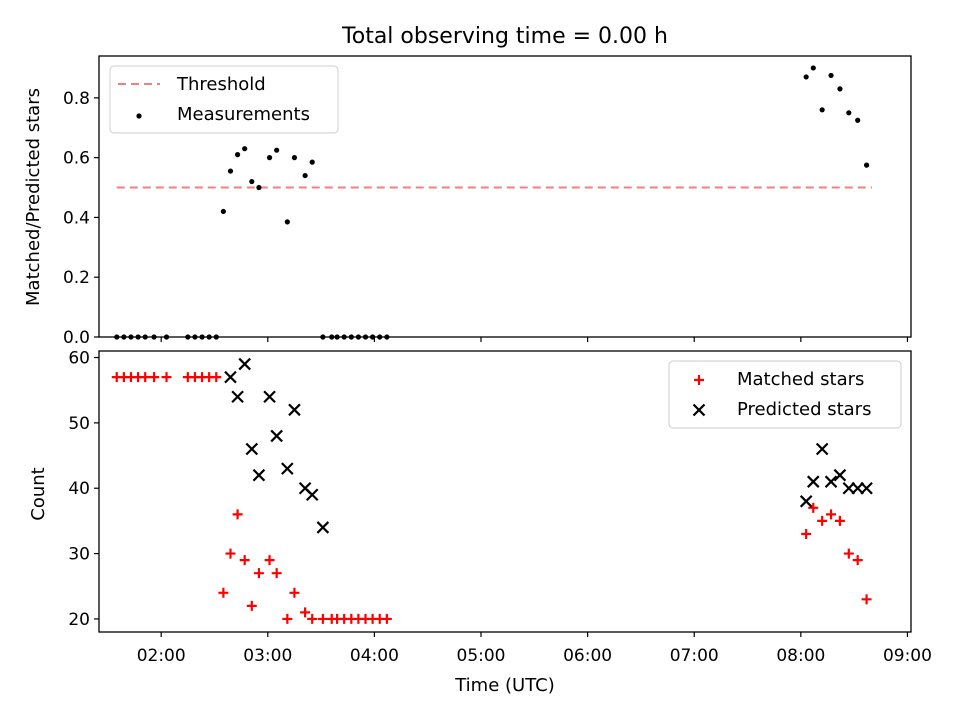  Describe the element at coordinates (79, 424) in the screenshot. I see `bottom-y-tick-label: 50` at that location.